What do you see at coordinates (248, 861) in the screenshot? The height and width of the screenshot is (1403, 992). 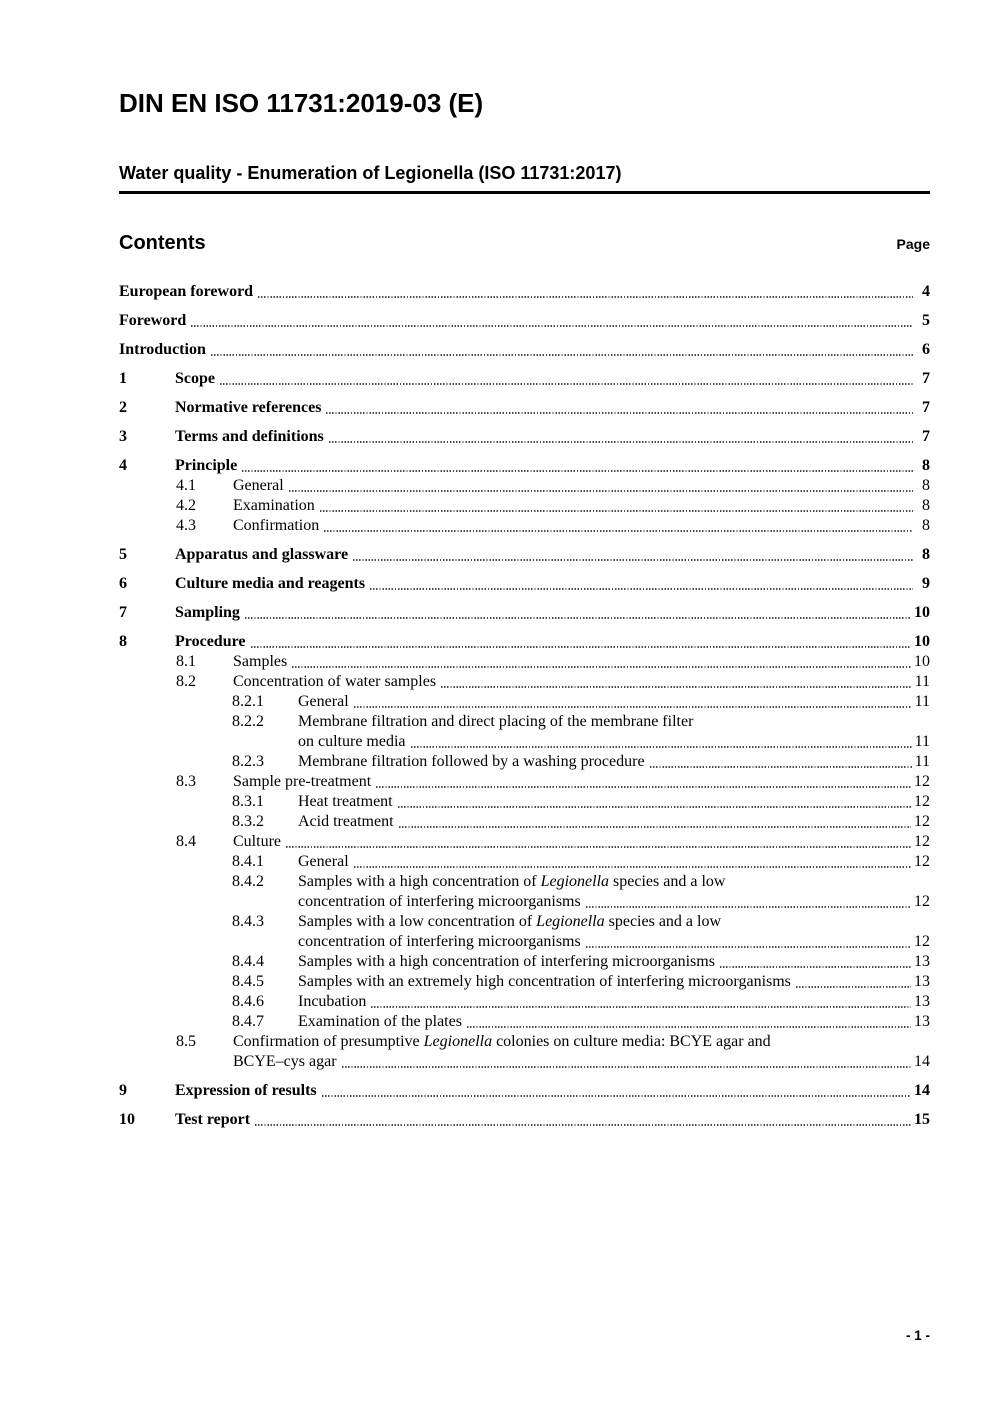 I see `toc-entry-number: 8.4.1` at bounding box center [248, 861].